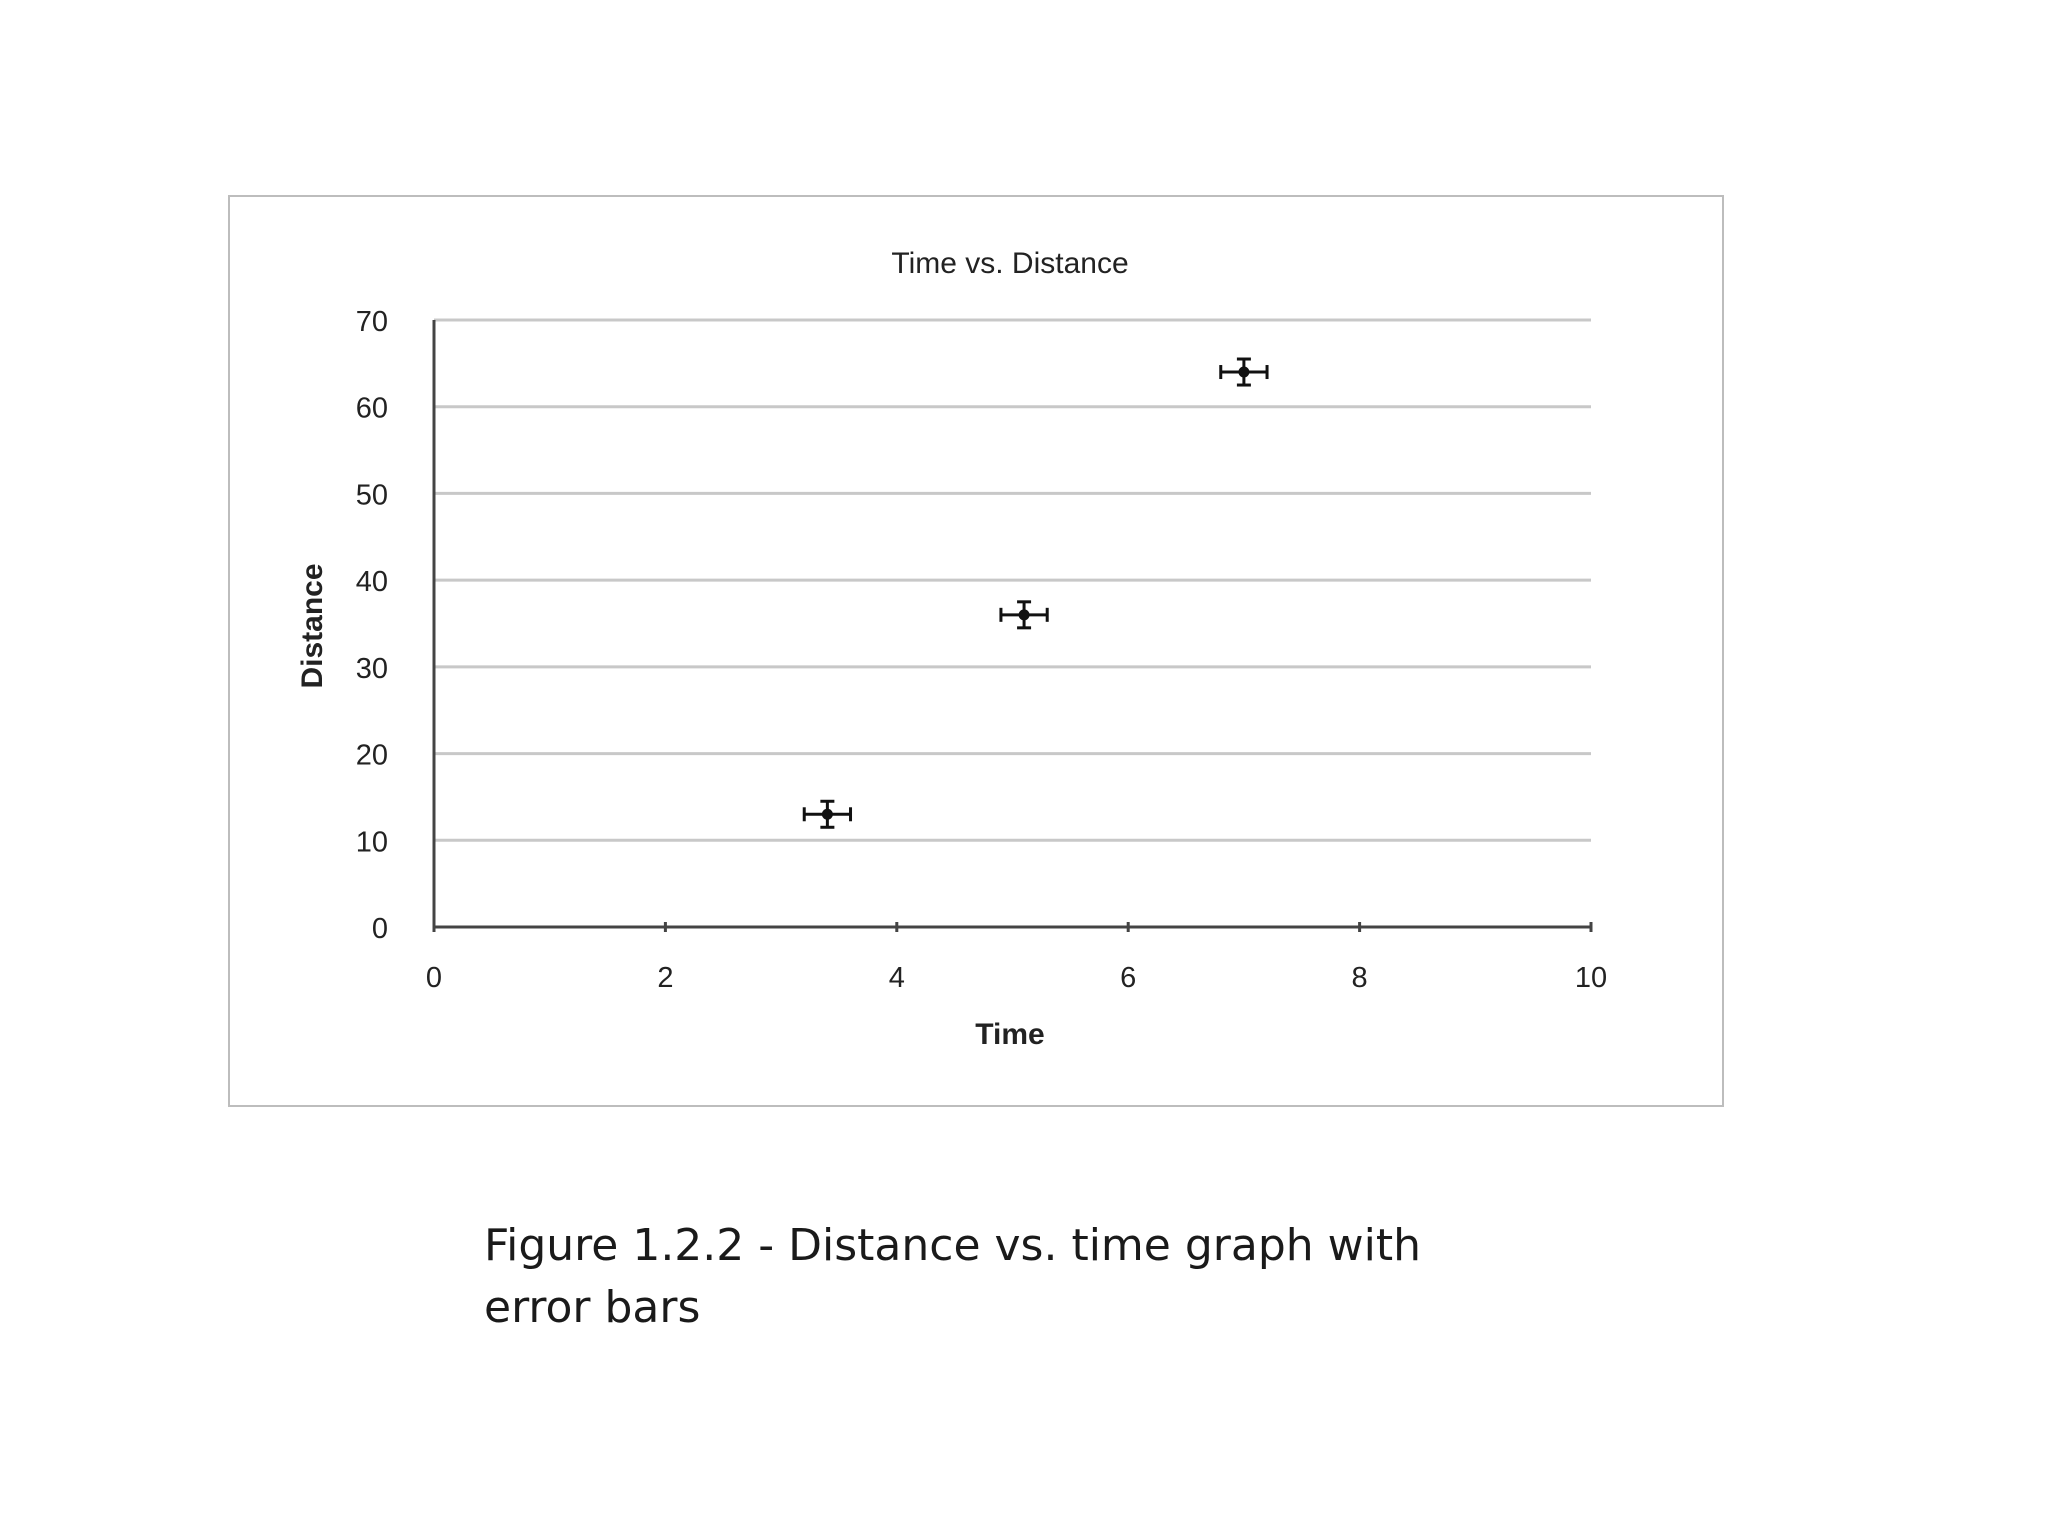 The width and height of the screenshot is (2048, 1536). Describe the element at coordinates (897, 978) in the screenshot. I see `x-tick-label: 4` at that location.